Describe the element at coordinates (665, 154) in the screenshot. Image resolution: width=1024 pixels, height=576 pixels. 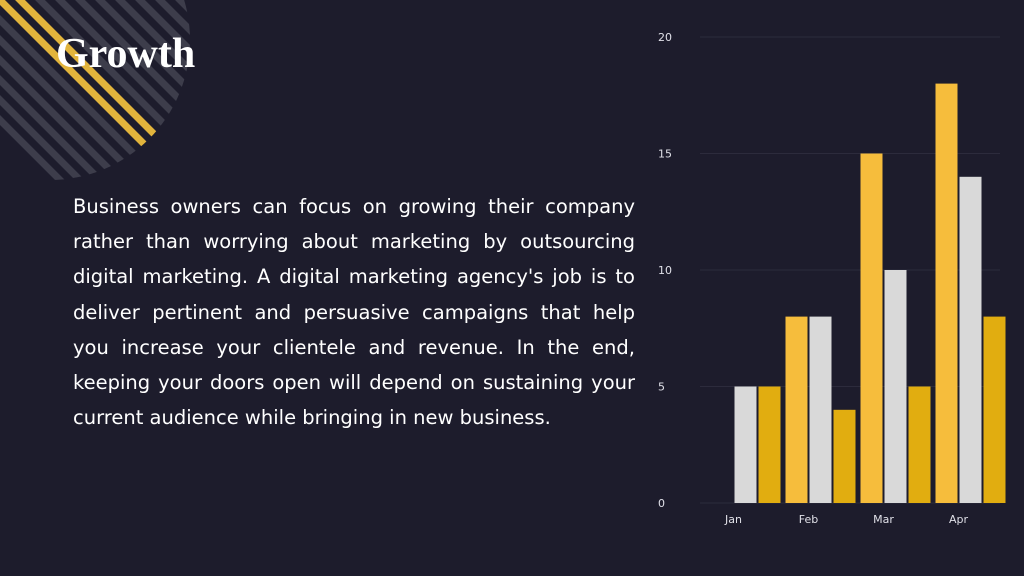
I see `y-tick-label: 15` at that location.